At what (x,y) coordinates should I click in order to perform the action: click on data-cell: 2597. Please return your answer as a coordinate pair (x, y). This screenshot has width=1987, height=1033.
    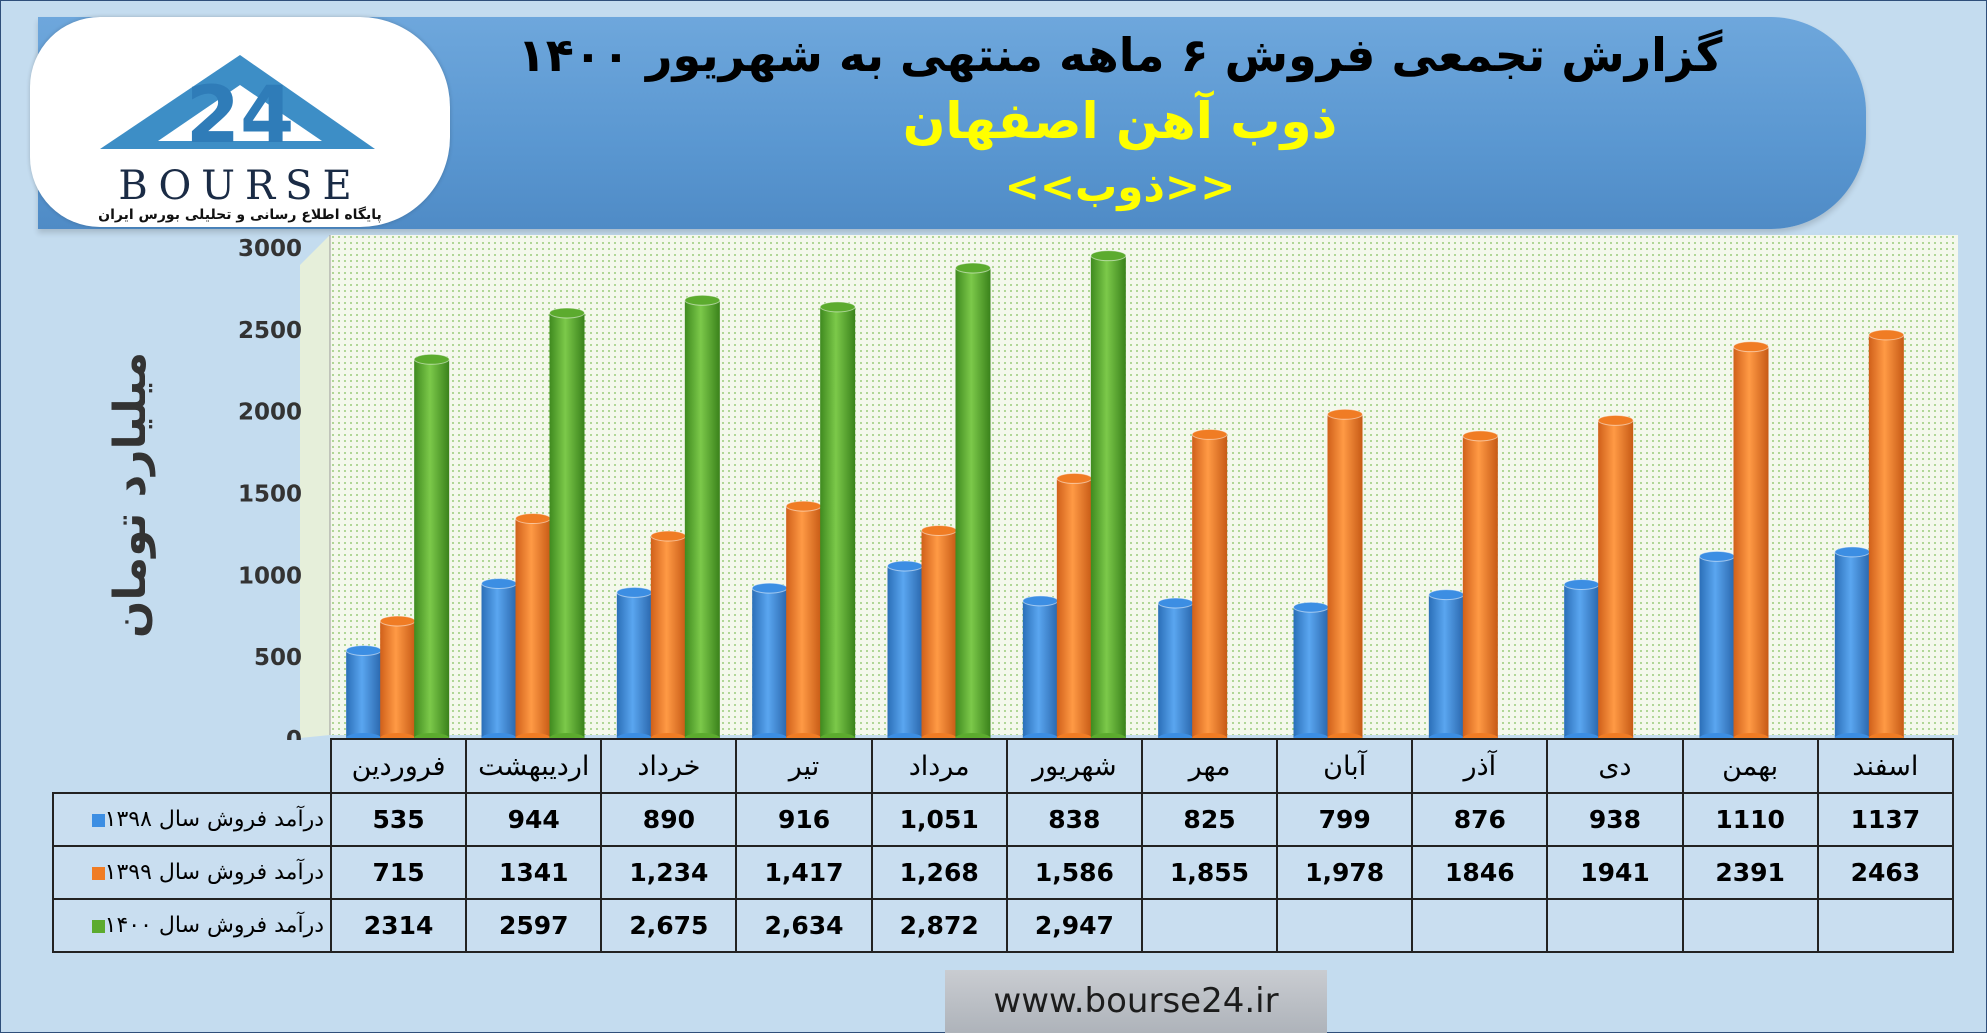
    Looking at the image, I should click on (534, 925).